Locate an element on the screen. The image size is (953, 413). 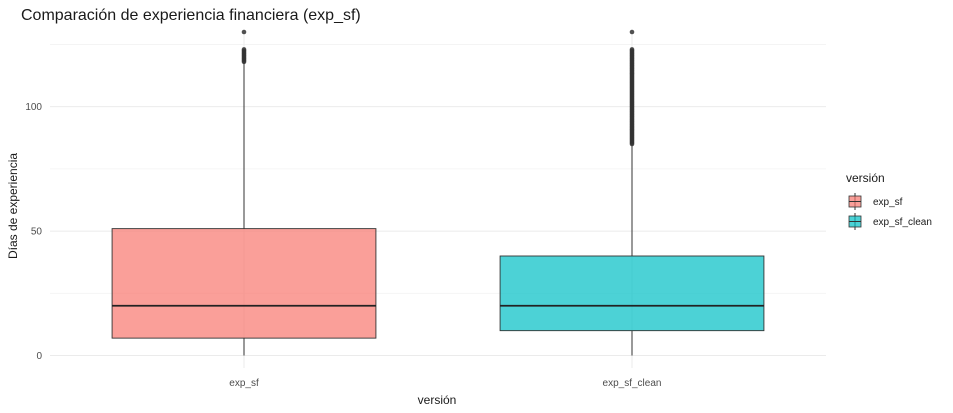
y-tick-label: 100 is located at coordinates (33, 107).